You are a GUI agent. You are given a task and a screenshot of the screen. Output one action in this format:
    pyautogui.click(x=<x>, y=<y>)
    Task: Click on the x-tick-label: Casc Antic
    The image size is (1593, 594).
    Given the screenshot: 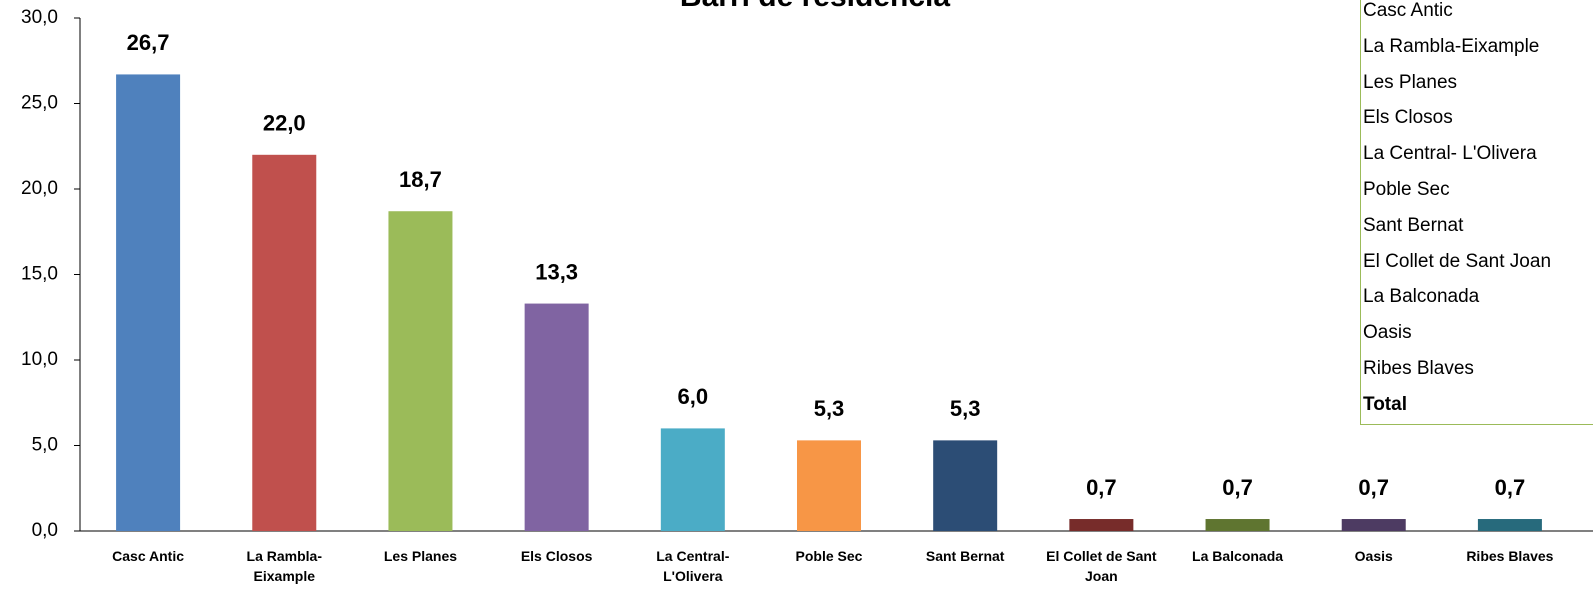 What is the action you would take?
    pyautogui.click(x=148, y=556)
    